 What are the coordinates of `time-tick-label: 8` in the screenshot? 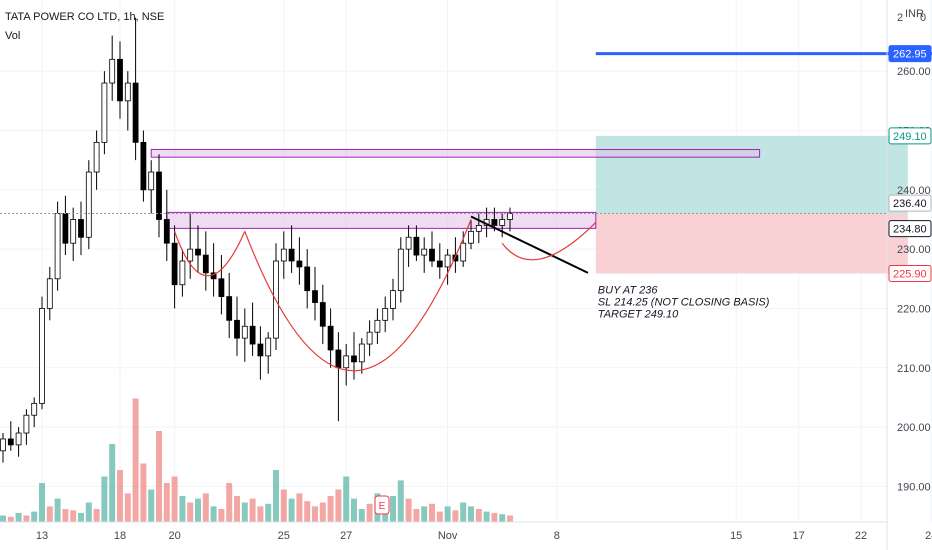 It's located at (557, 536).